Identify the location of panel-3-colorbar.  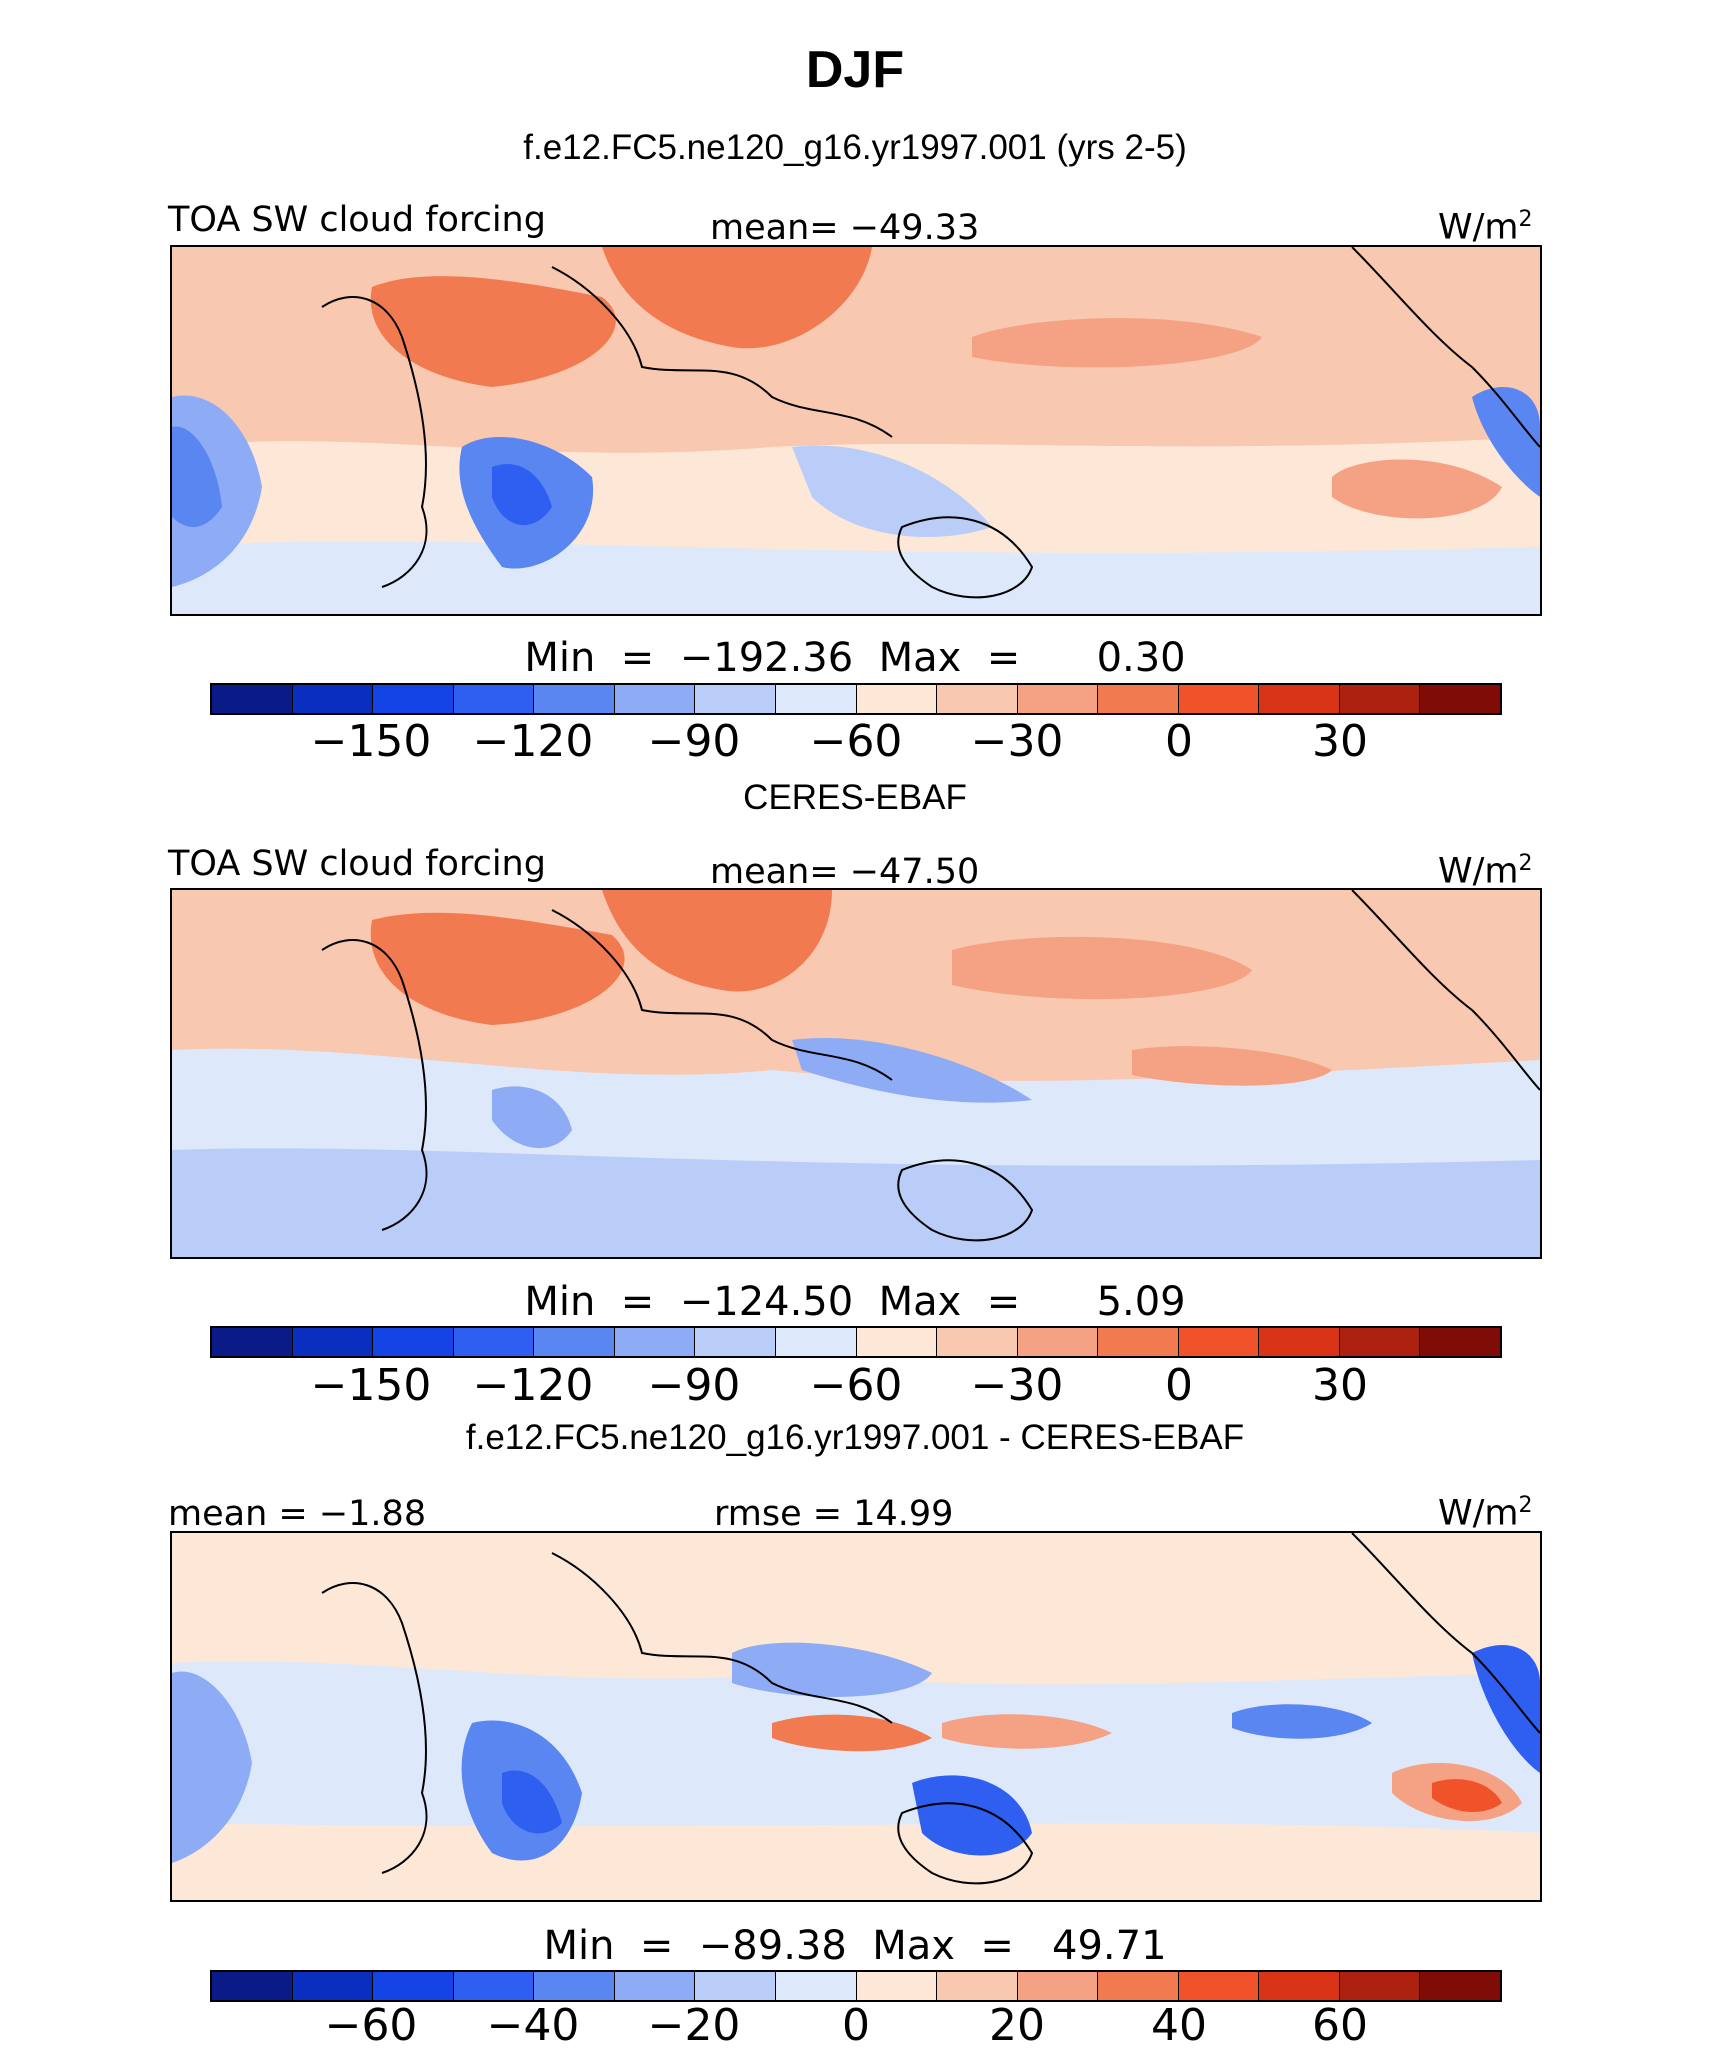
(856, 1986).